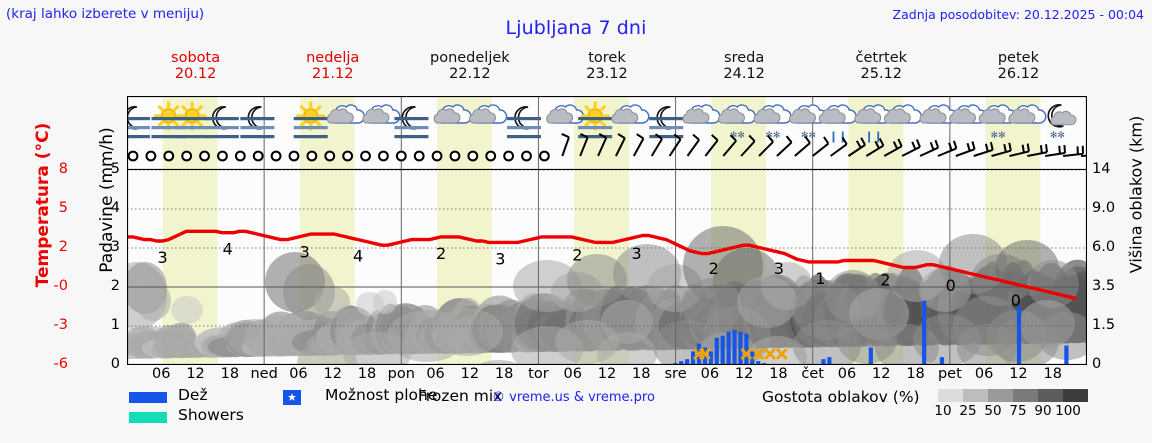 The image size is (1152, 443). Describe the element at coordinates (195, 74) in the screenshot. I see `day-date: 20.12` at that location.